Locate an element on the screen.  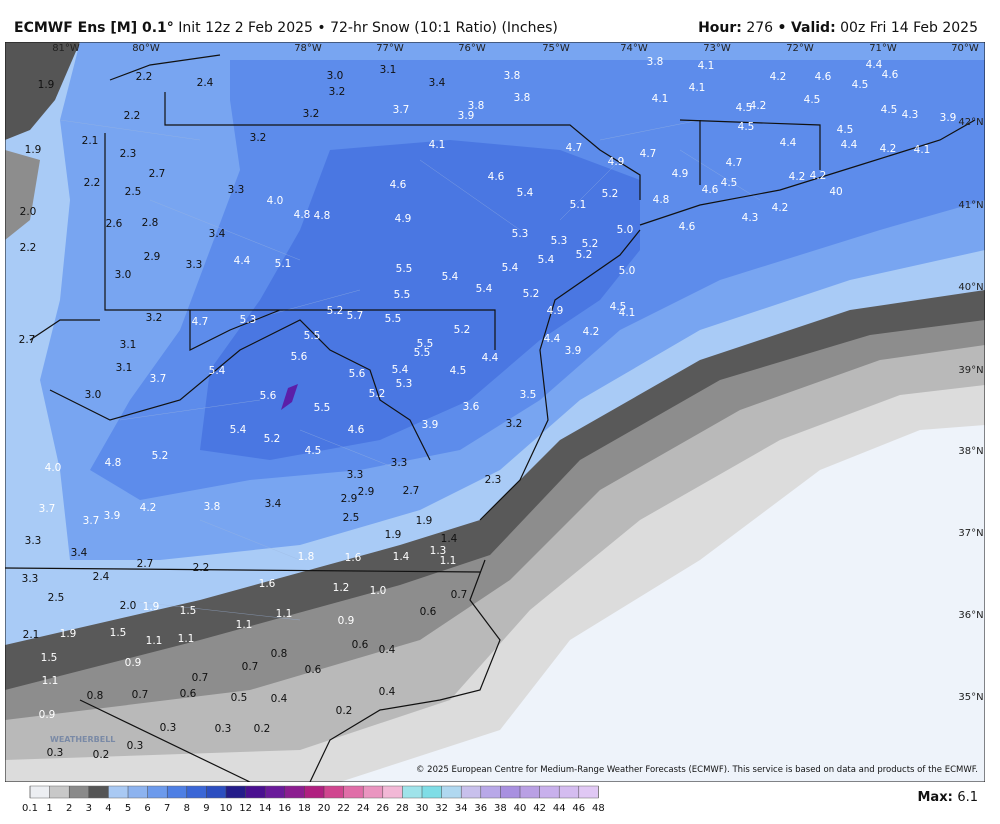
snow-amount: 4.7 is located at coordinates (200, 322).